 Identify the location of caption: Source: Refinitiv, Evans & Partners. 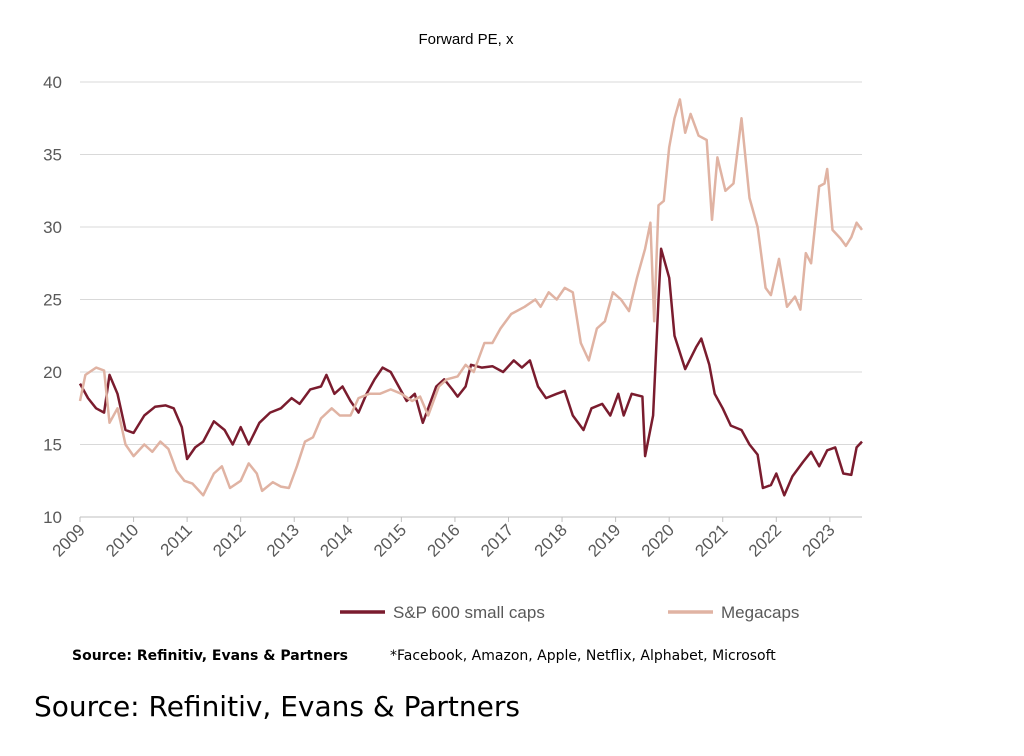
(277, 706).